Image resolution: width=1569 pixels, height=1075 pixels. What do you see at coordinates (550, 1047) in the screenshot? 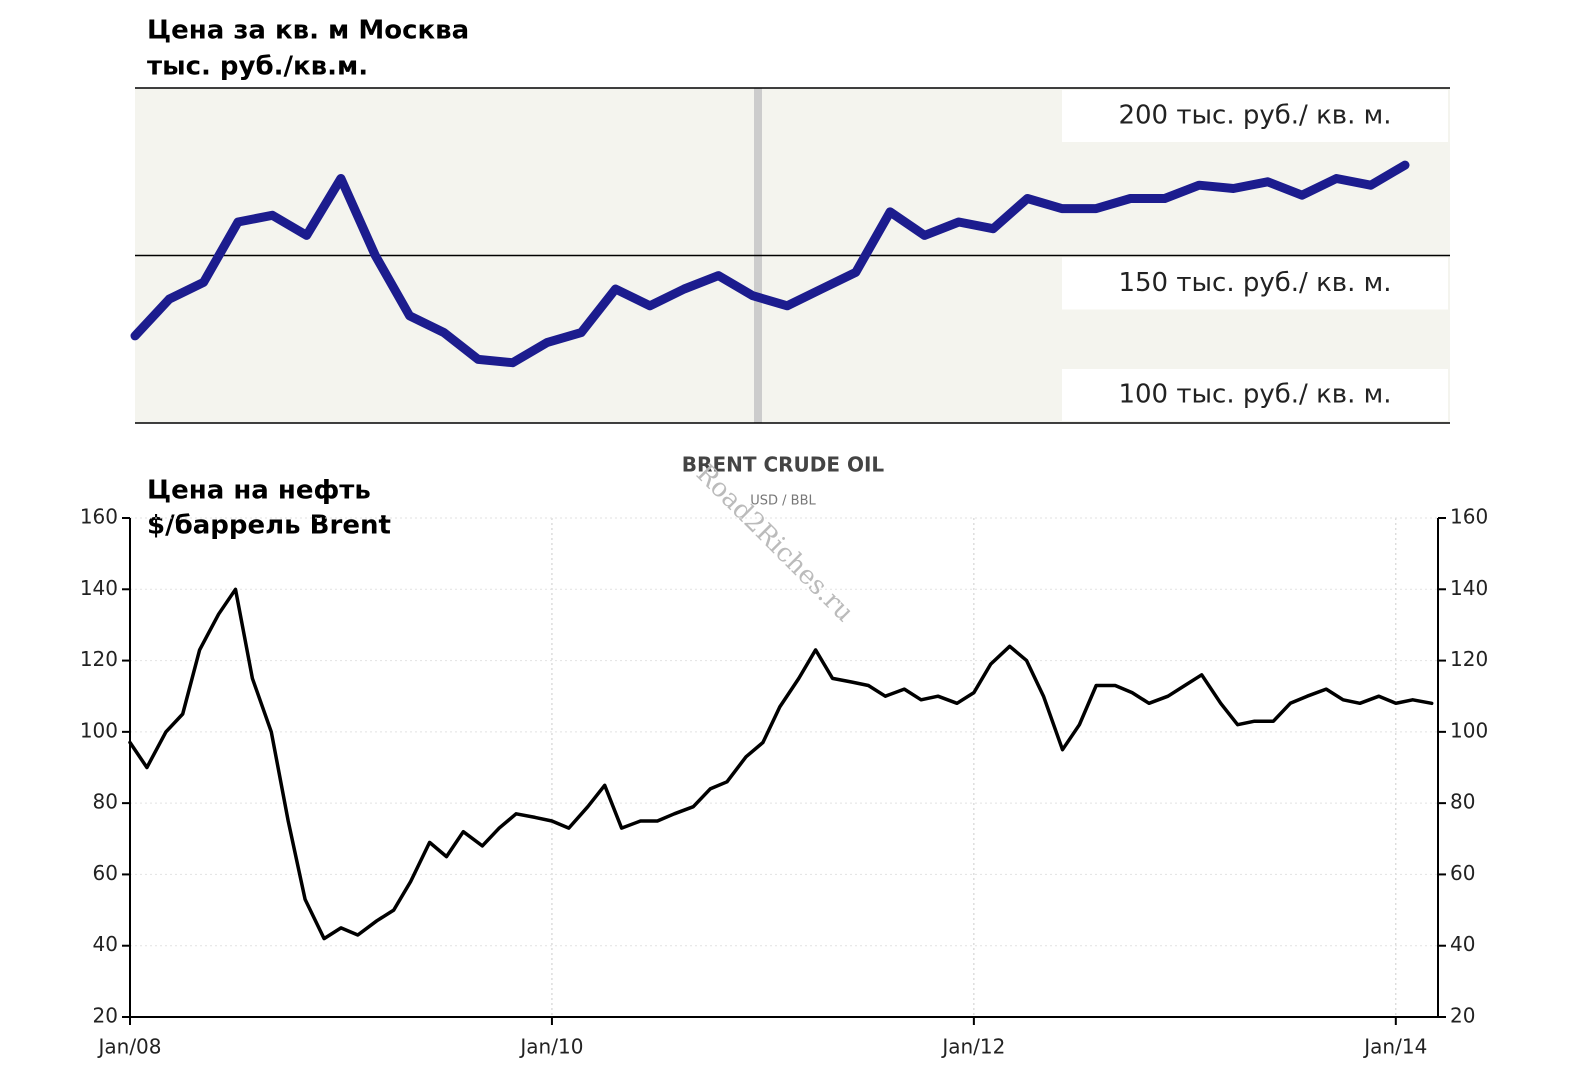
I see `x-tick-label: Jan/10` at bounding box center [550, 1047].